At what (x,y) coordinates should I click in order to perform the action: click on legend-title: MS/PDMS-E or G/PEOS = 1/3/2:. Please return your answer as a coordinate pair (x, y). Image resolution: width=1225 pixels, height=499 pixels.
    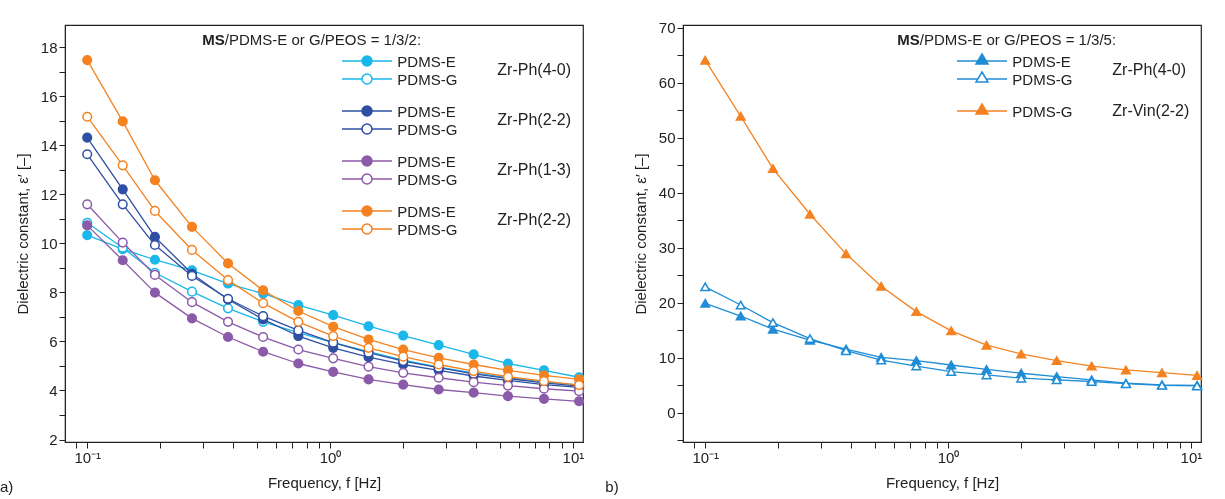
    Looking at the image, I should click on (312, 40).